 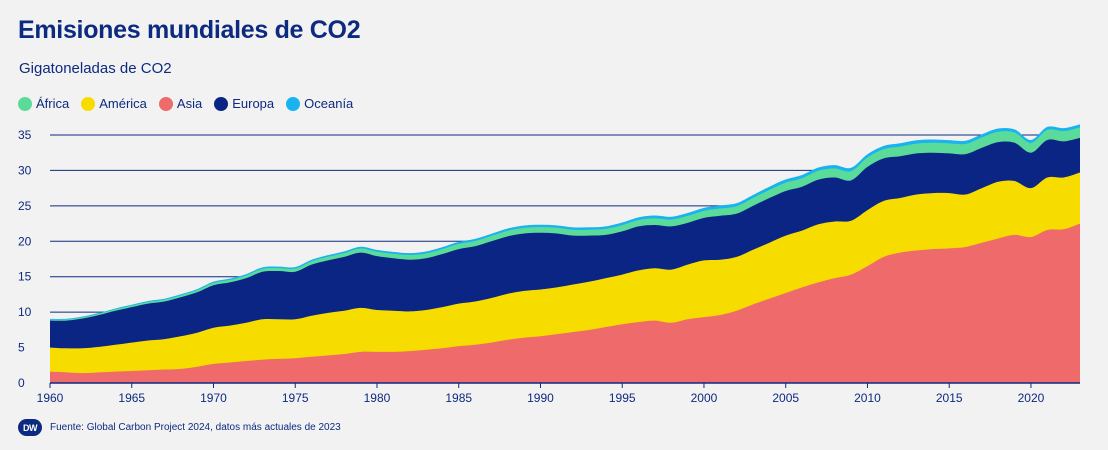 I want to click on y-tick-label: 10, so click(x=25, y=312).